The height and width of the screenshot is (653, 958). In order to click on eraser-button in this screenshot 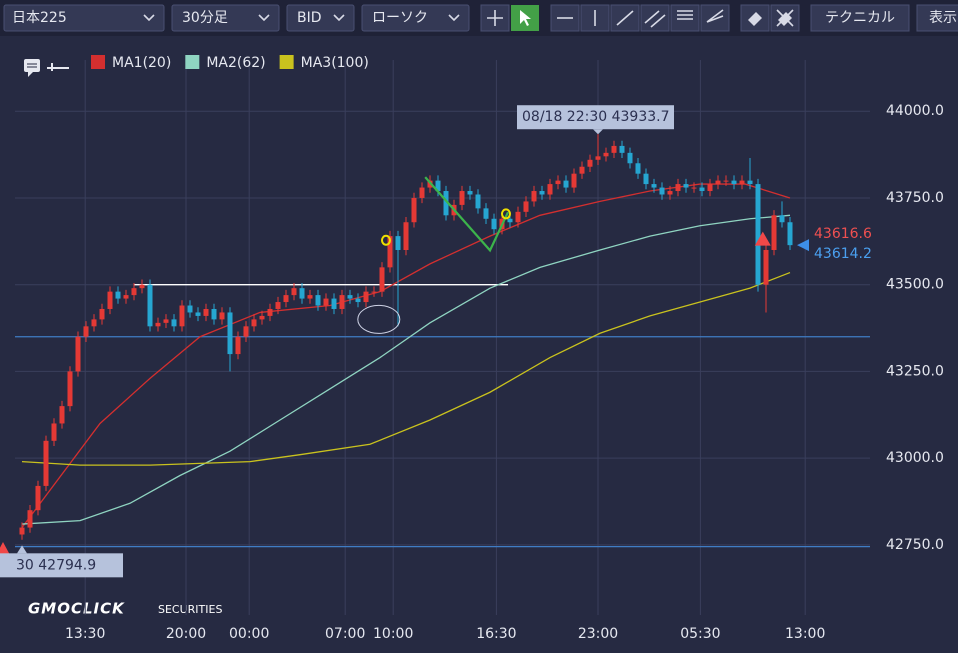, I will do `click(755, 18)`.